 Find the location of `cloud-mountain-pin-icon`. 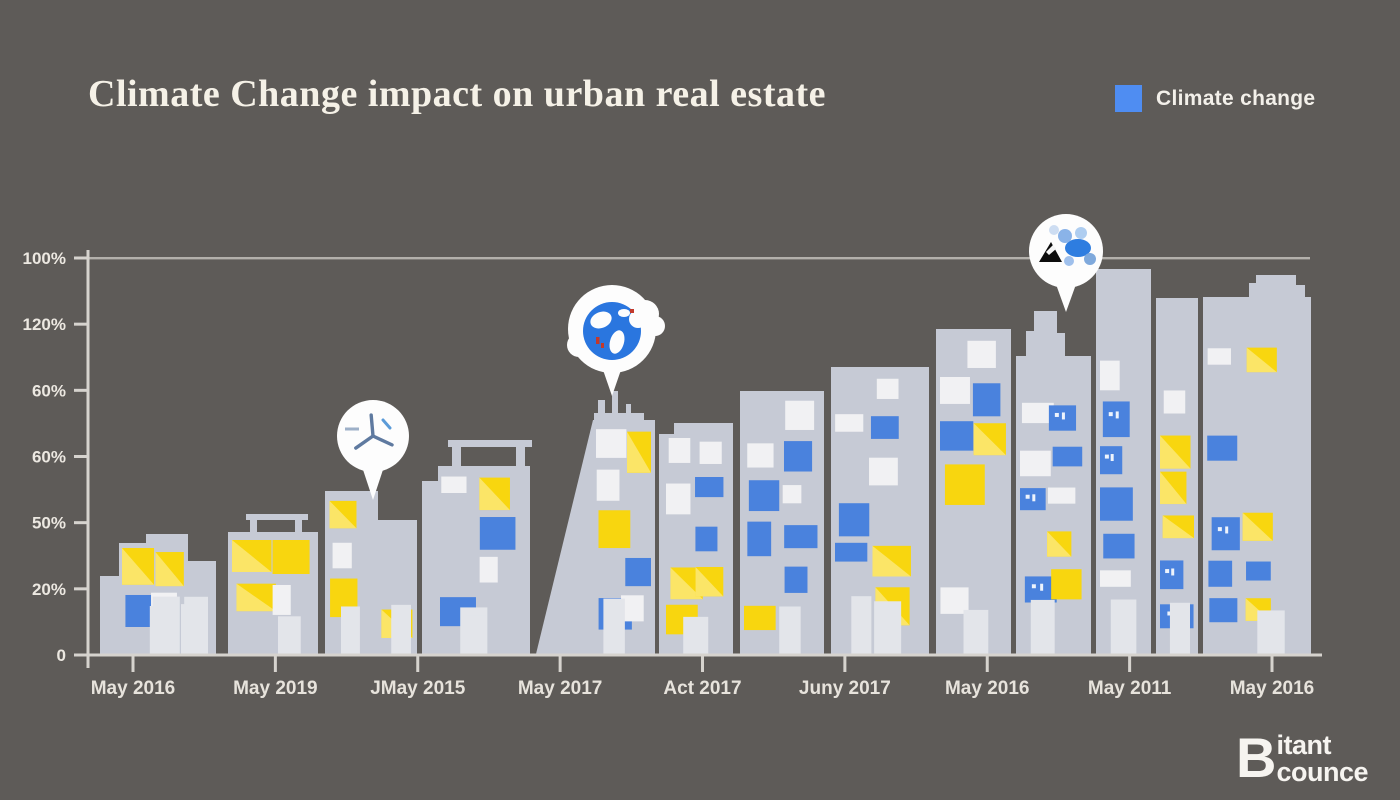

cloud-mountain-pin-icon is located at coordinates (1066, 263).